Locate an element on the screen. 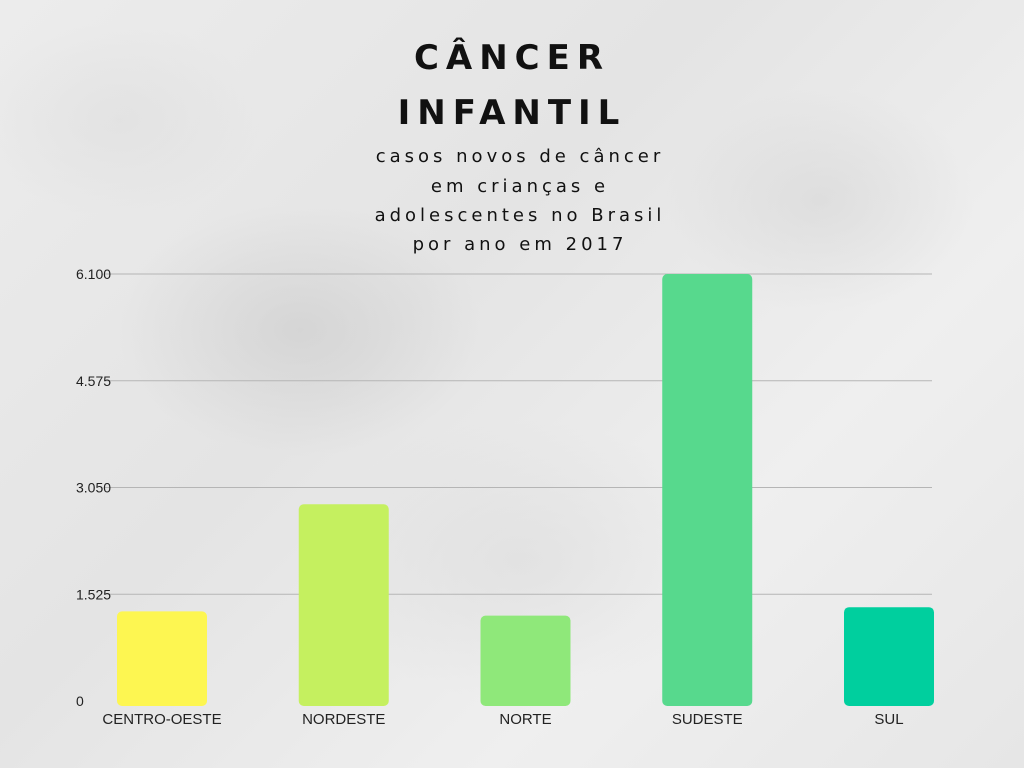 Image resolution: width=1024 pixels, height=768 pixels. x-tick-label: CENTRO-OESTE is located at coordinates (161, 719).